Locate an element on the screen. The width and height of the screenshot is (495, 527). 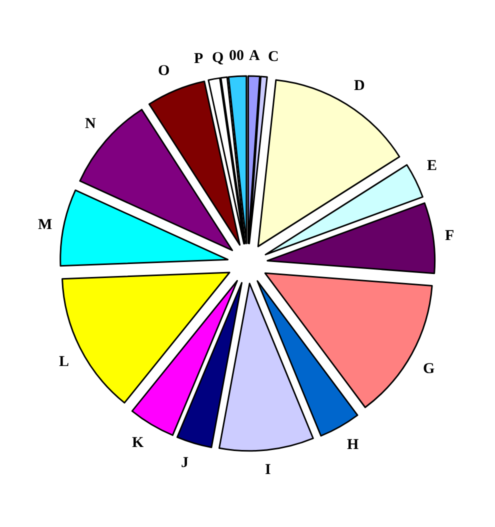
slice-label: E is located at coordinates (432, 166).